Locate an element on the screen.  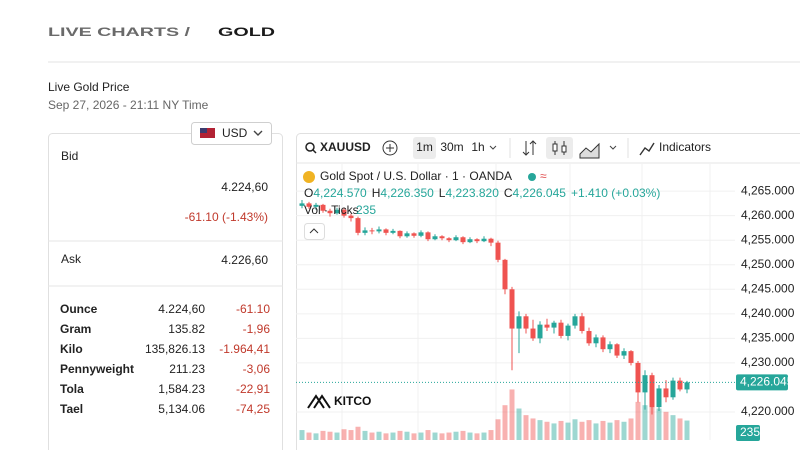
toolbar: XAUUSD 1m 30m 1h Indicators is located at coordinates (508, 148).